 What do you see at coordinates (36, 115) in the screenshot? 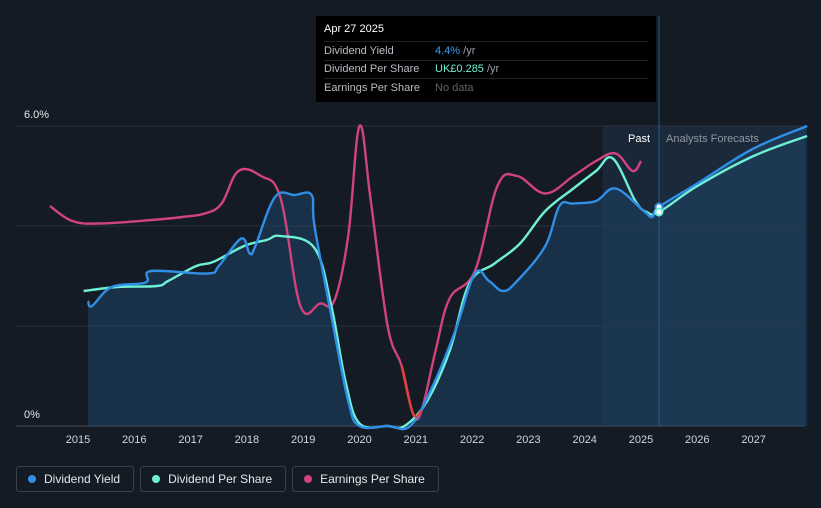
I see `y-tick-6: 6.0%` at bounding box center [36, 115].